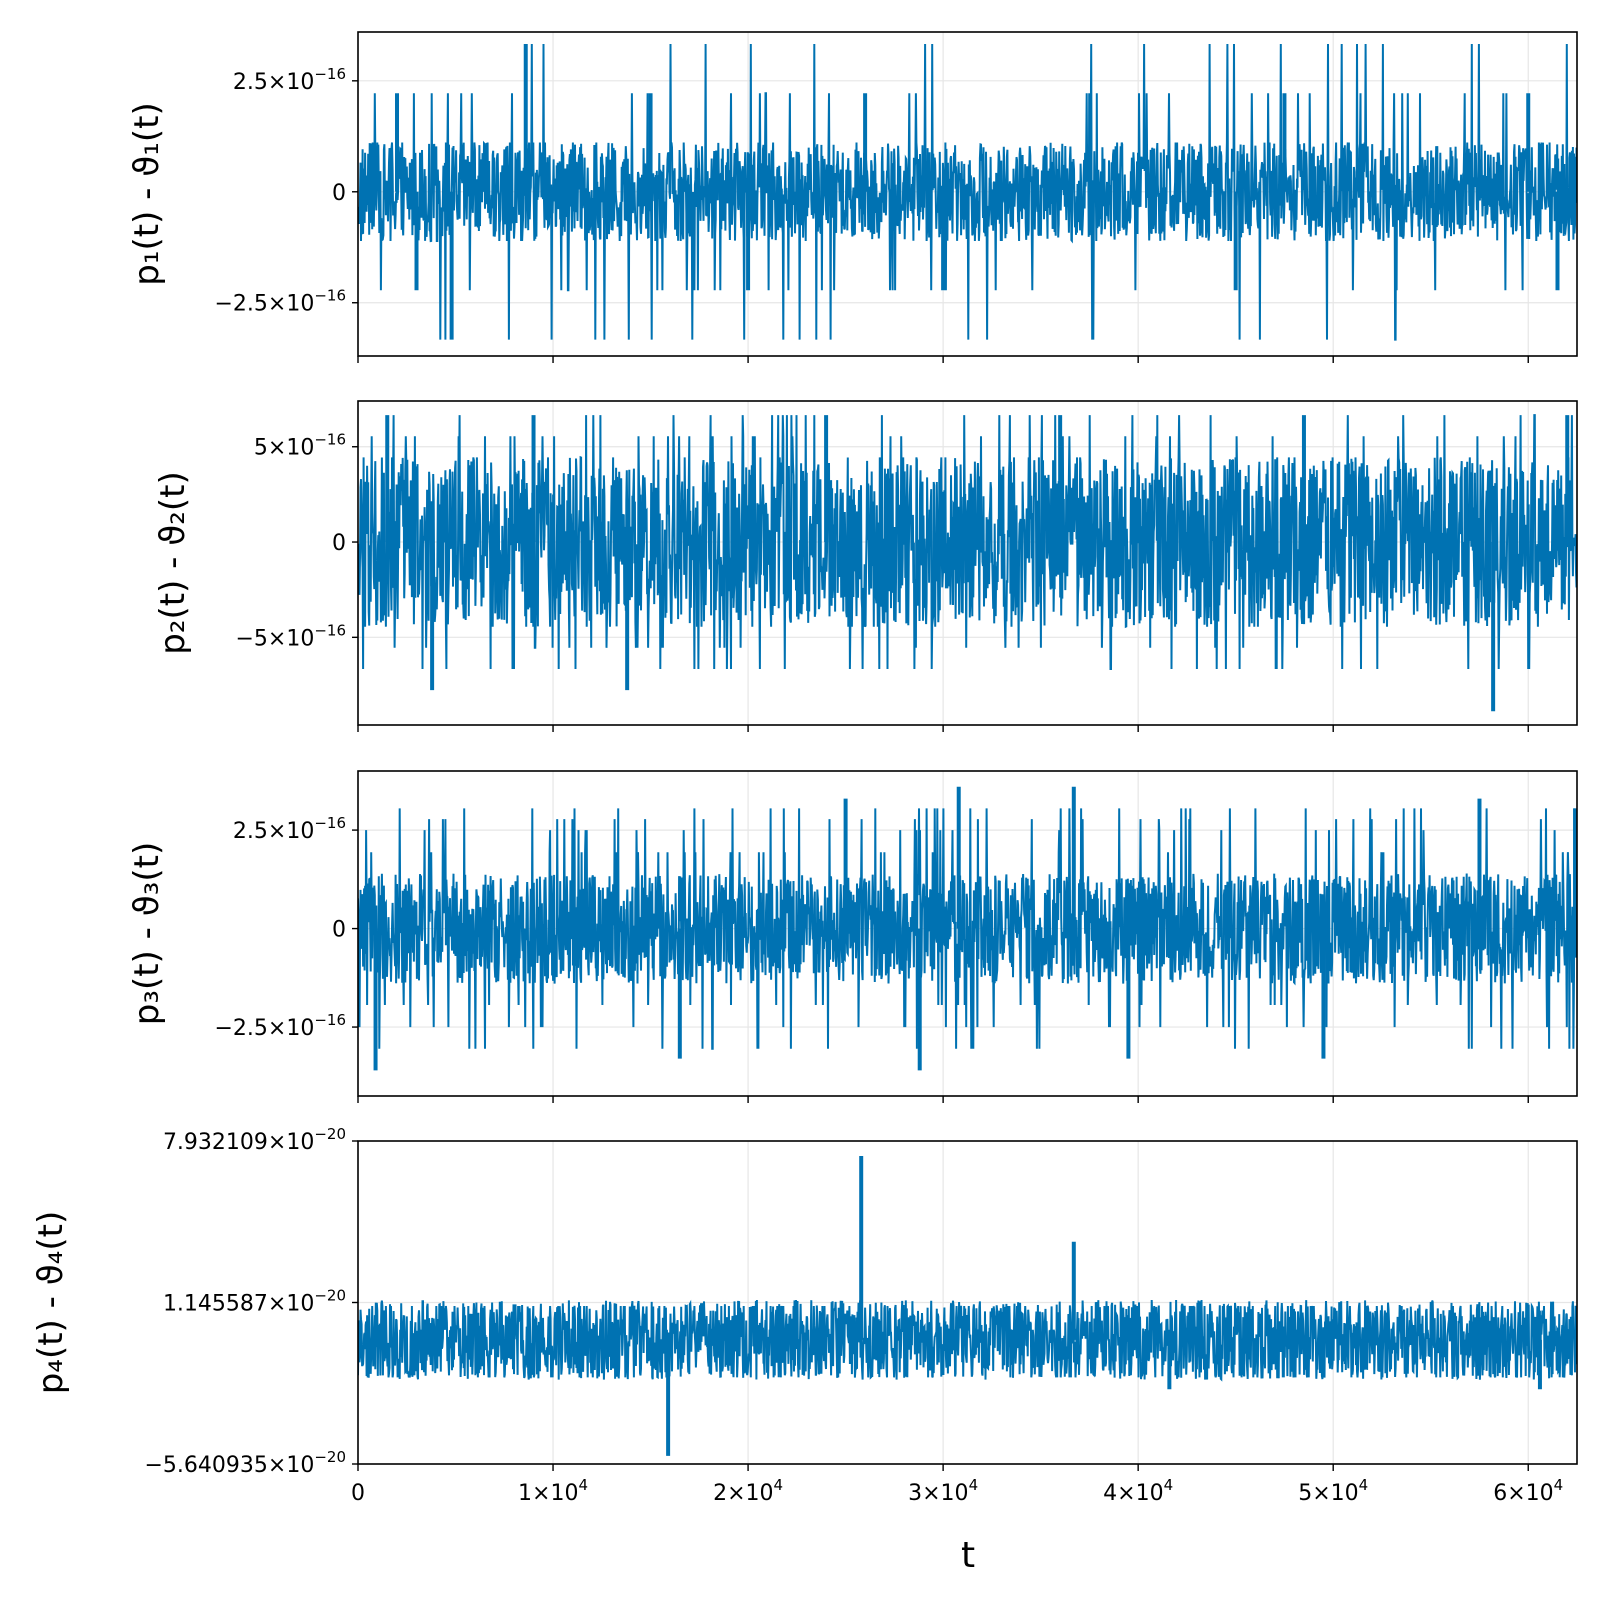 The width and height of the screenshot is (1600, 1600). Describe the element at coordinates (274, 638) in the screenshot. I see `y-tick-label-mantissa: −5×10` at that location.